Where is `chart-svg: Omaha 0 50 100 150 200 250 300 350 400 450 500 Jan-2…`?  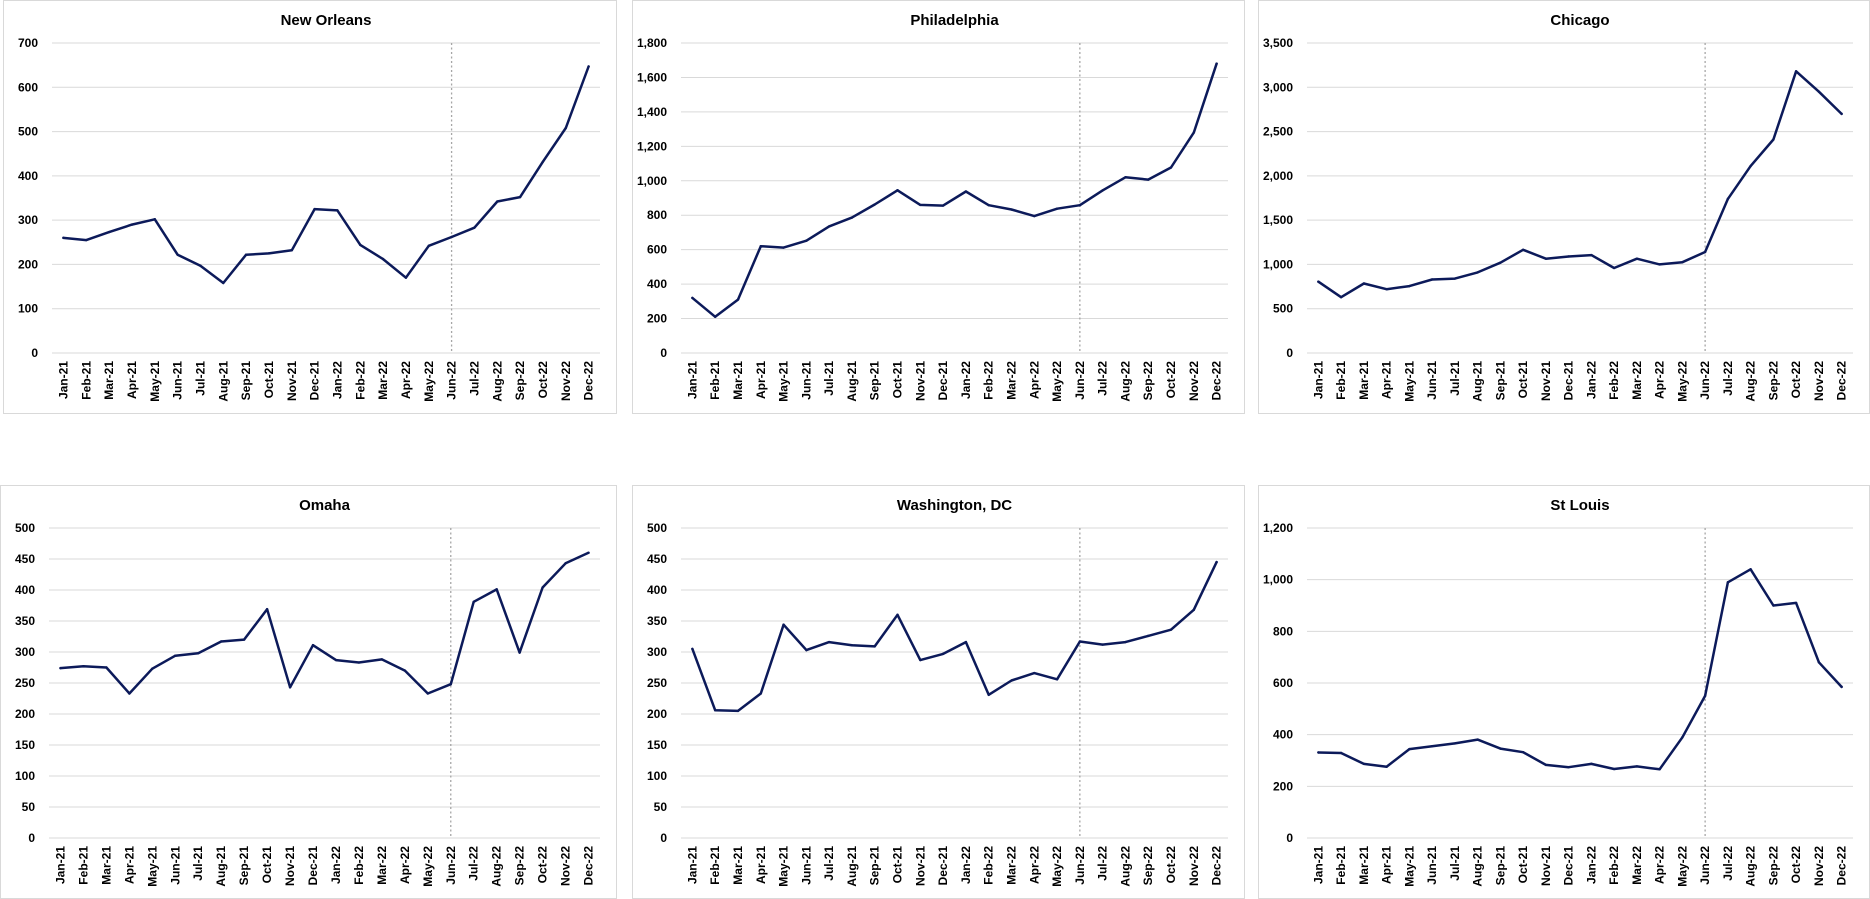
chart-svg: Omaha 0 50 100 150 200 250 300 350 400 450 500 Jan-2… is located at coordinates (307, 692).